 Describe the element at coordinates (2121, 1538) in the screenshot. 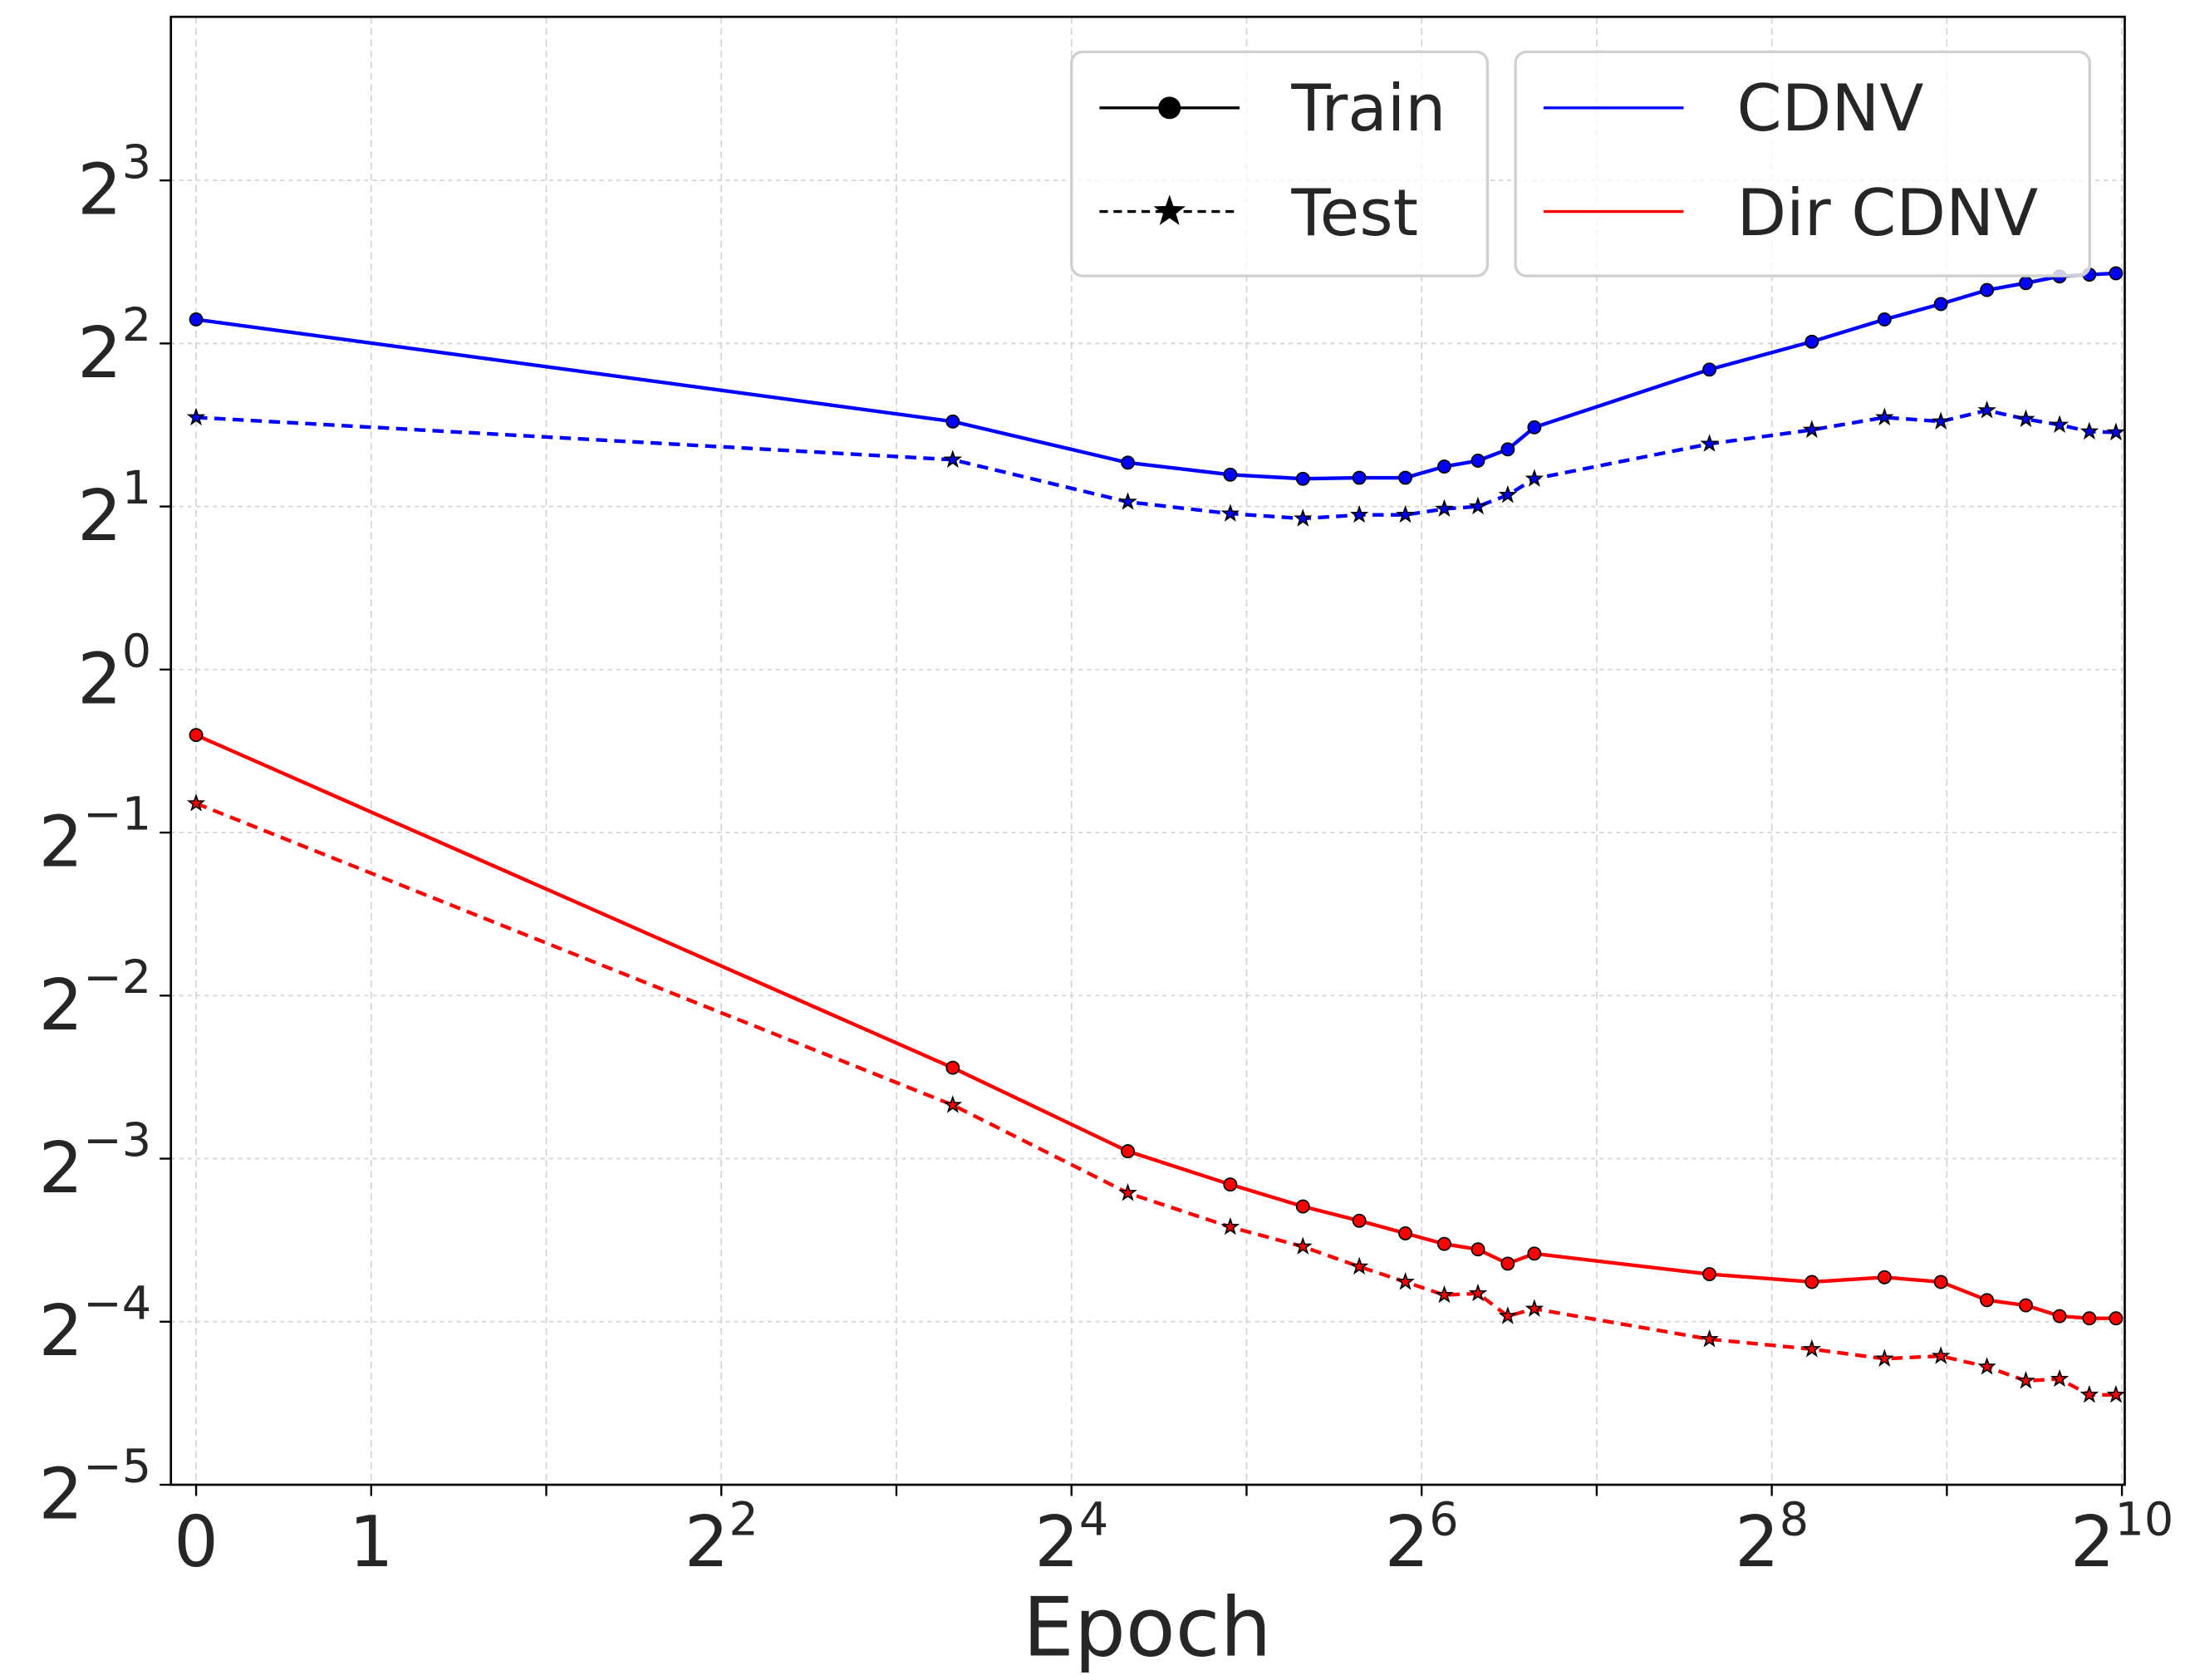

I see `x-tick-label: 210` at that location.